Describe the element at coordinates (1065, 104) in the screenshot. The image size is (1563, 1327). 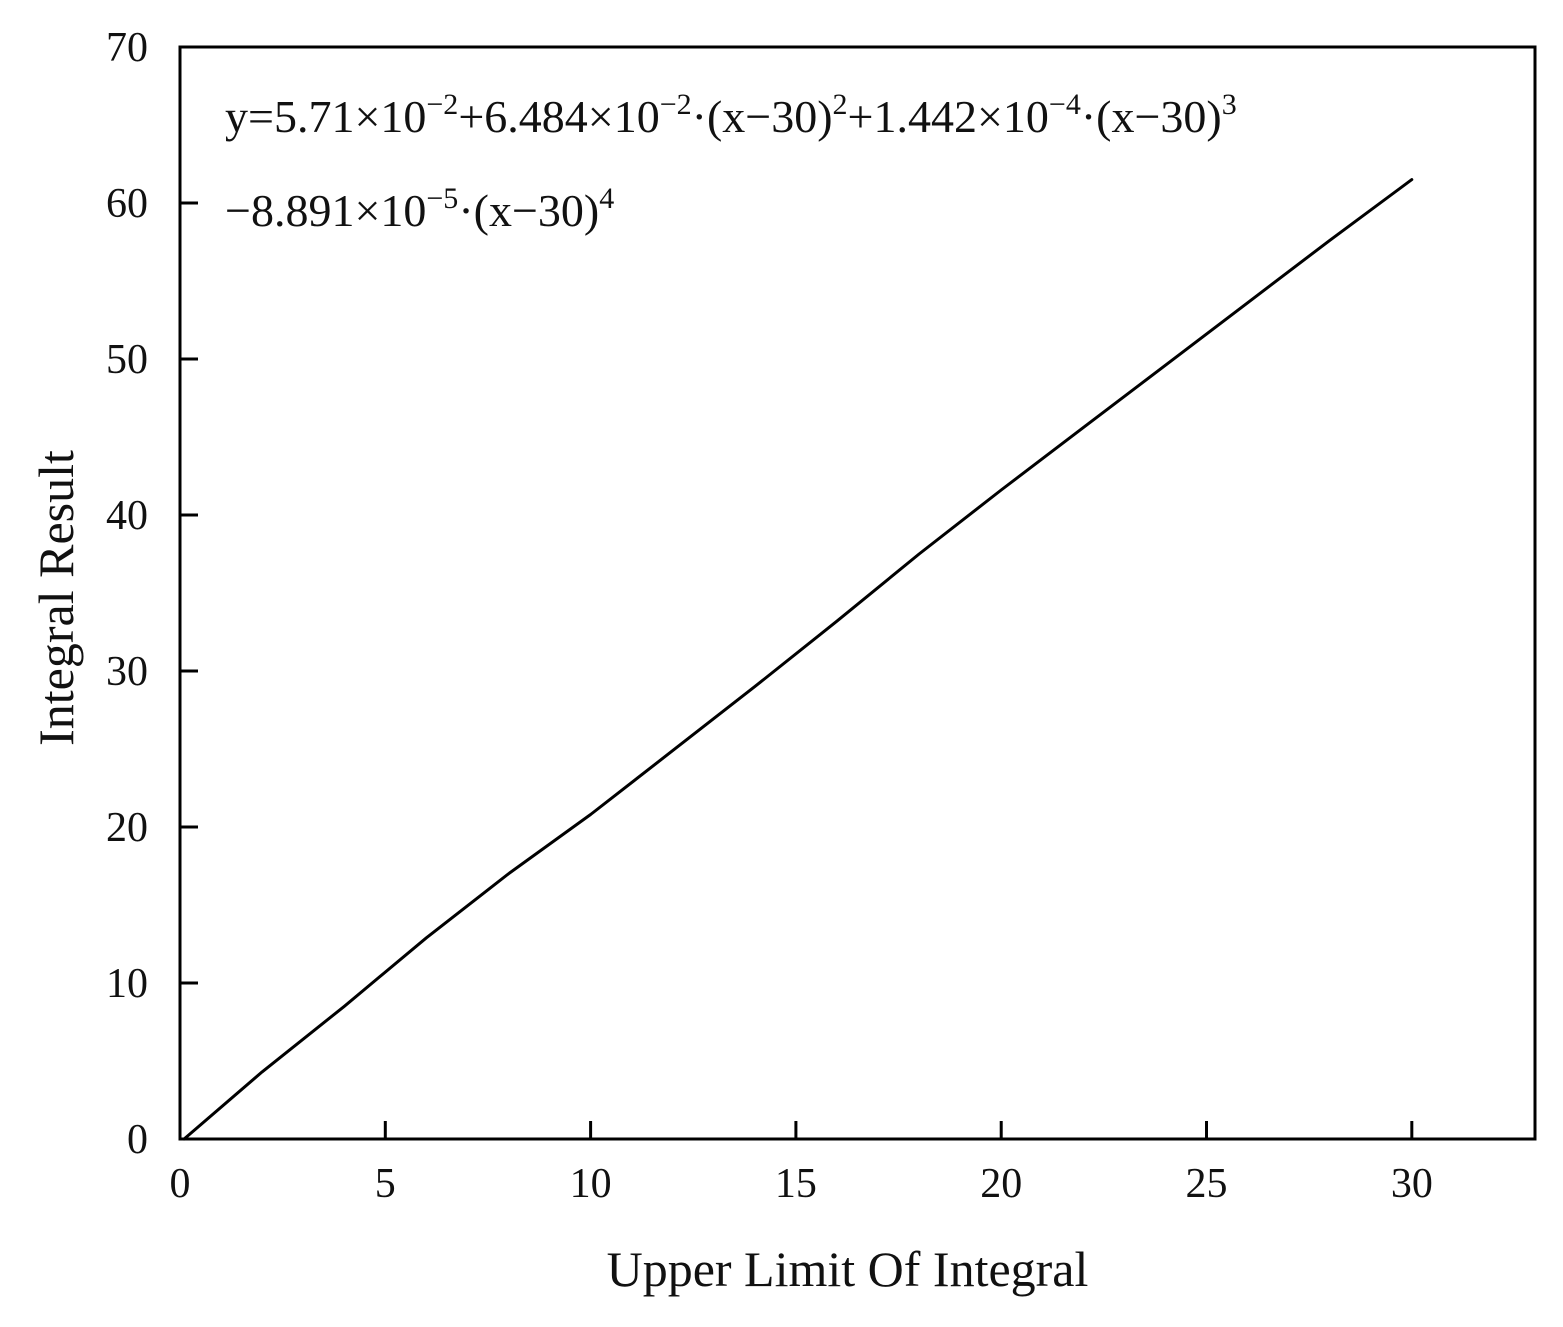
I see `equation-exponent: −4` at that location.